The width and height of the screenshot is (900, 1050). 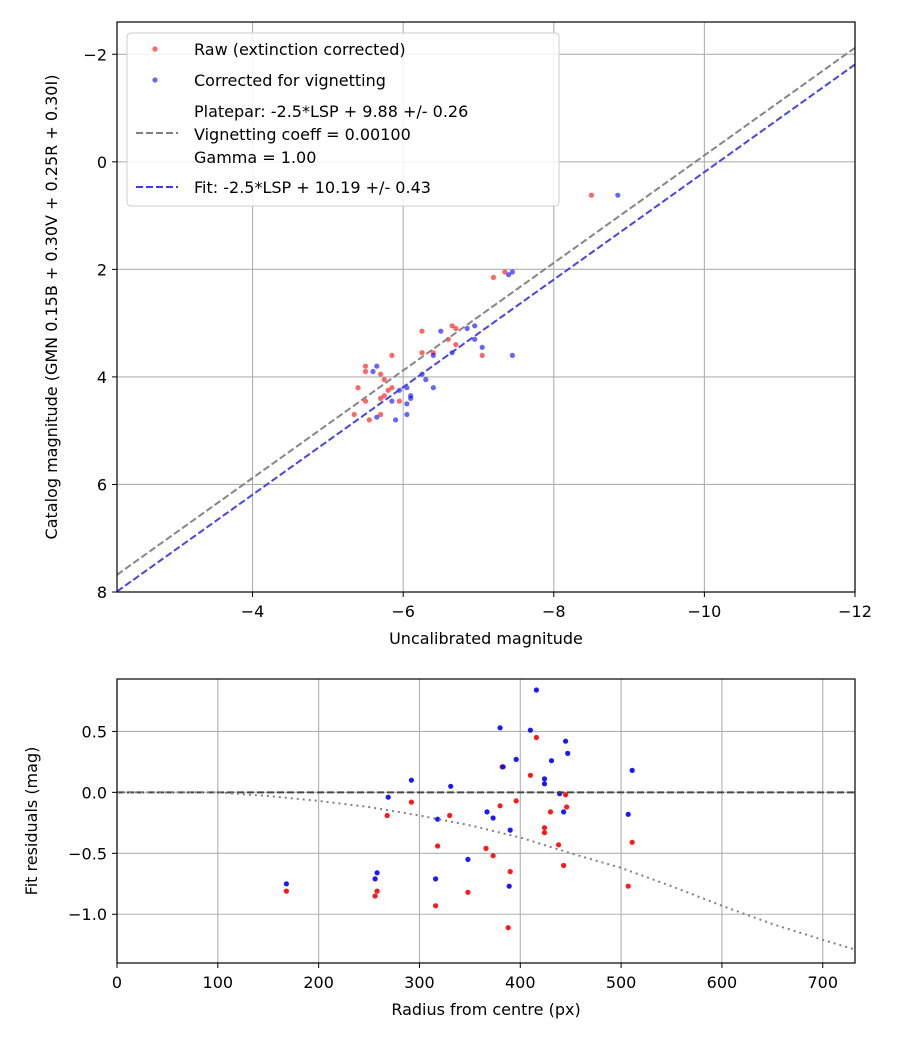 I want to click on legend-marker-raw, so click(x=155, y=49).